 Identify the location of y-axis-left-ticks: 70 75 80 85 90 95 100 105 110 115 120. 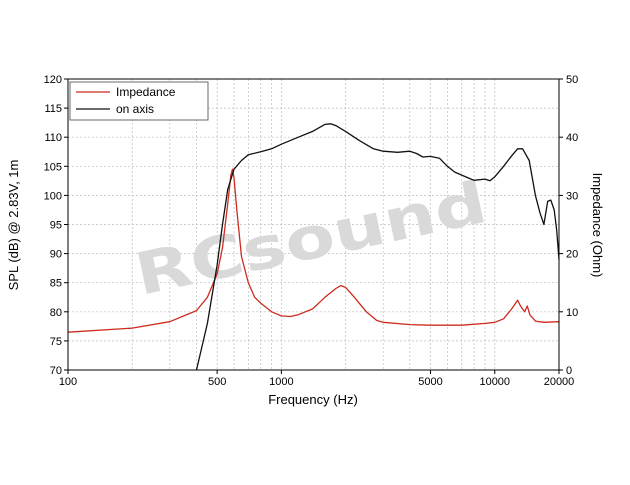
(56, 225).